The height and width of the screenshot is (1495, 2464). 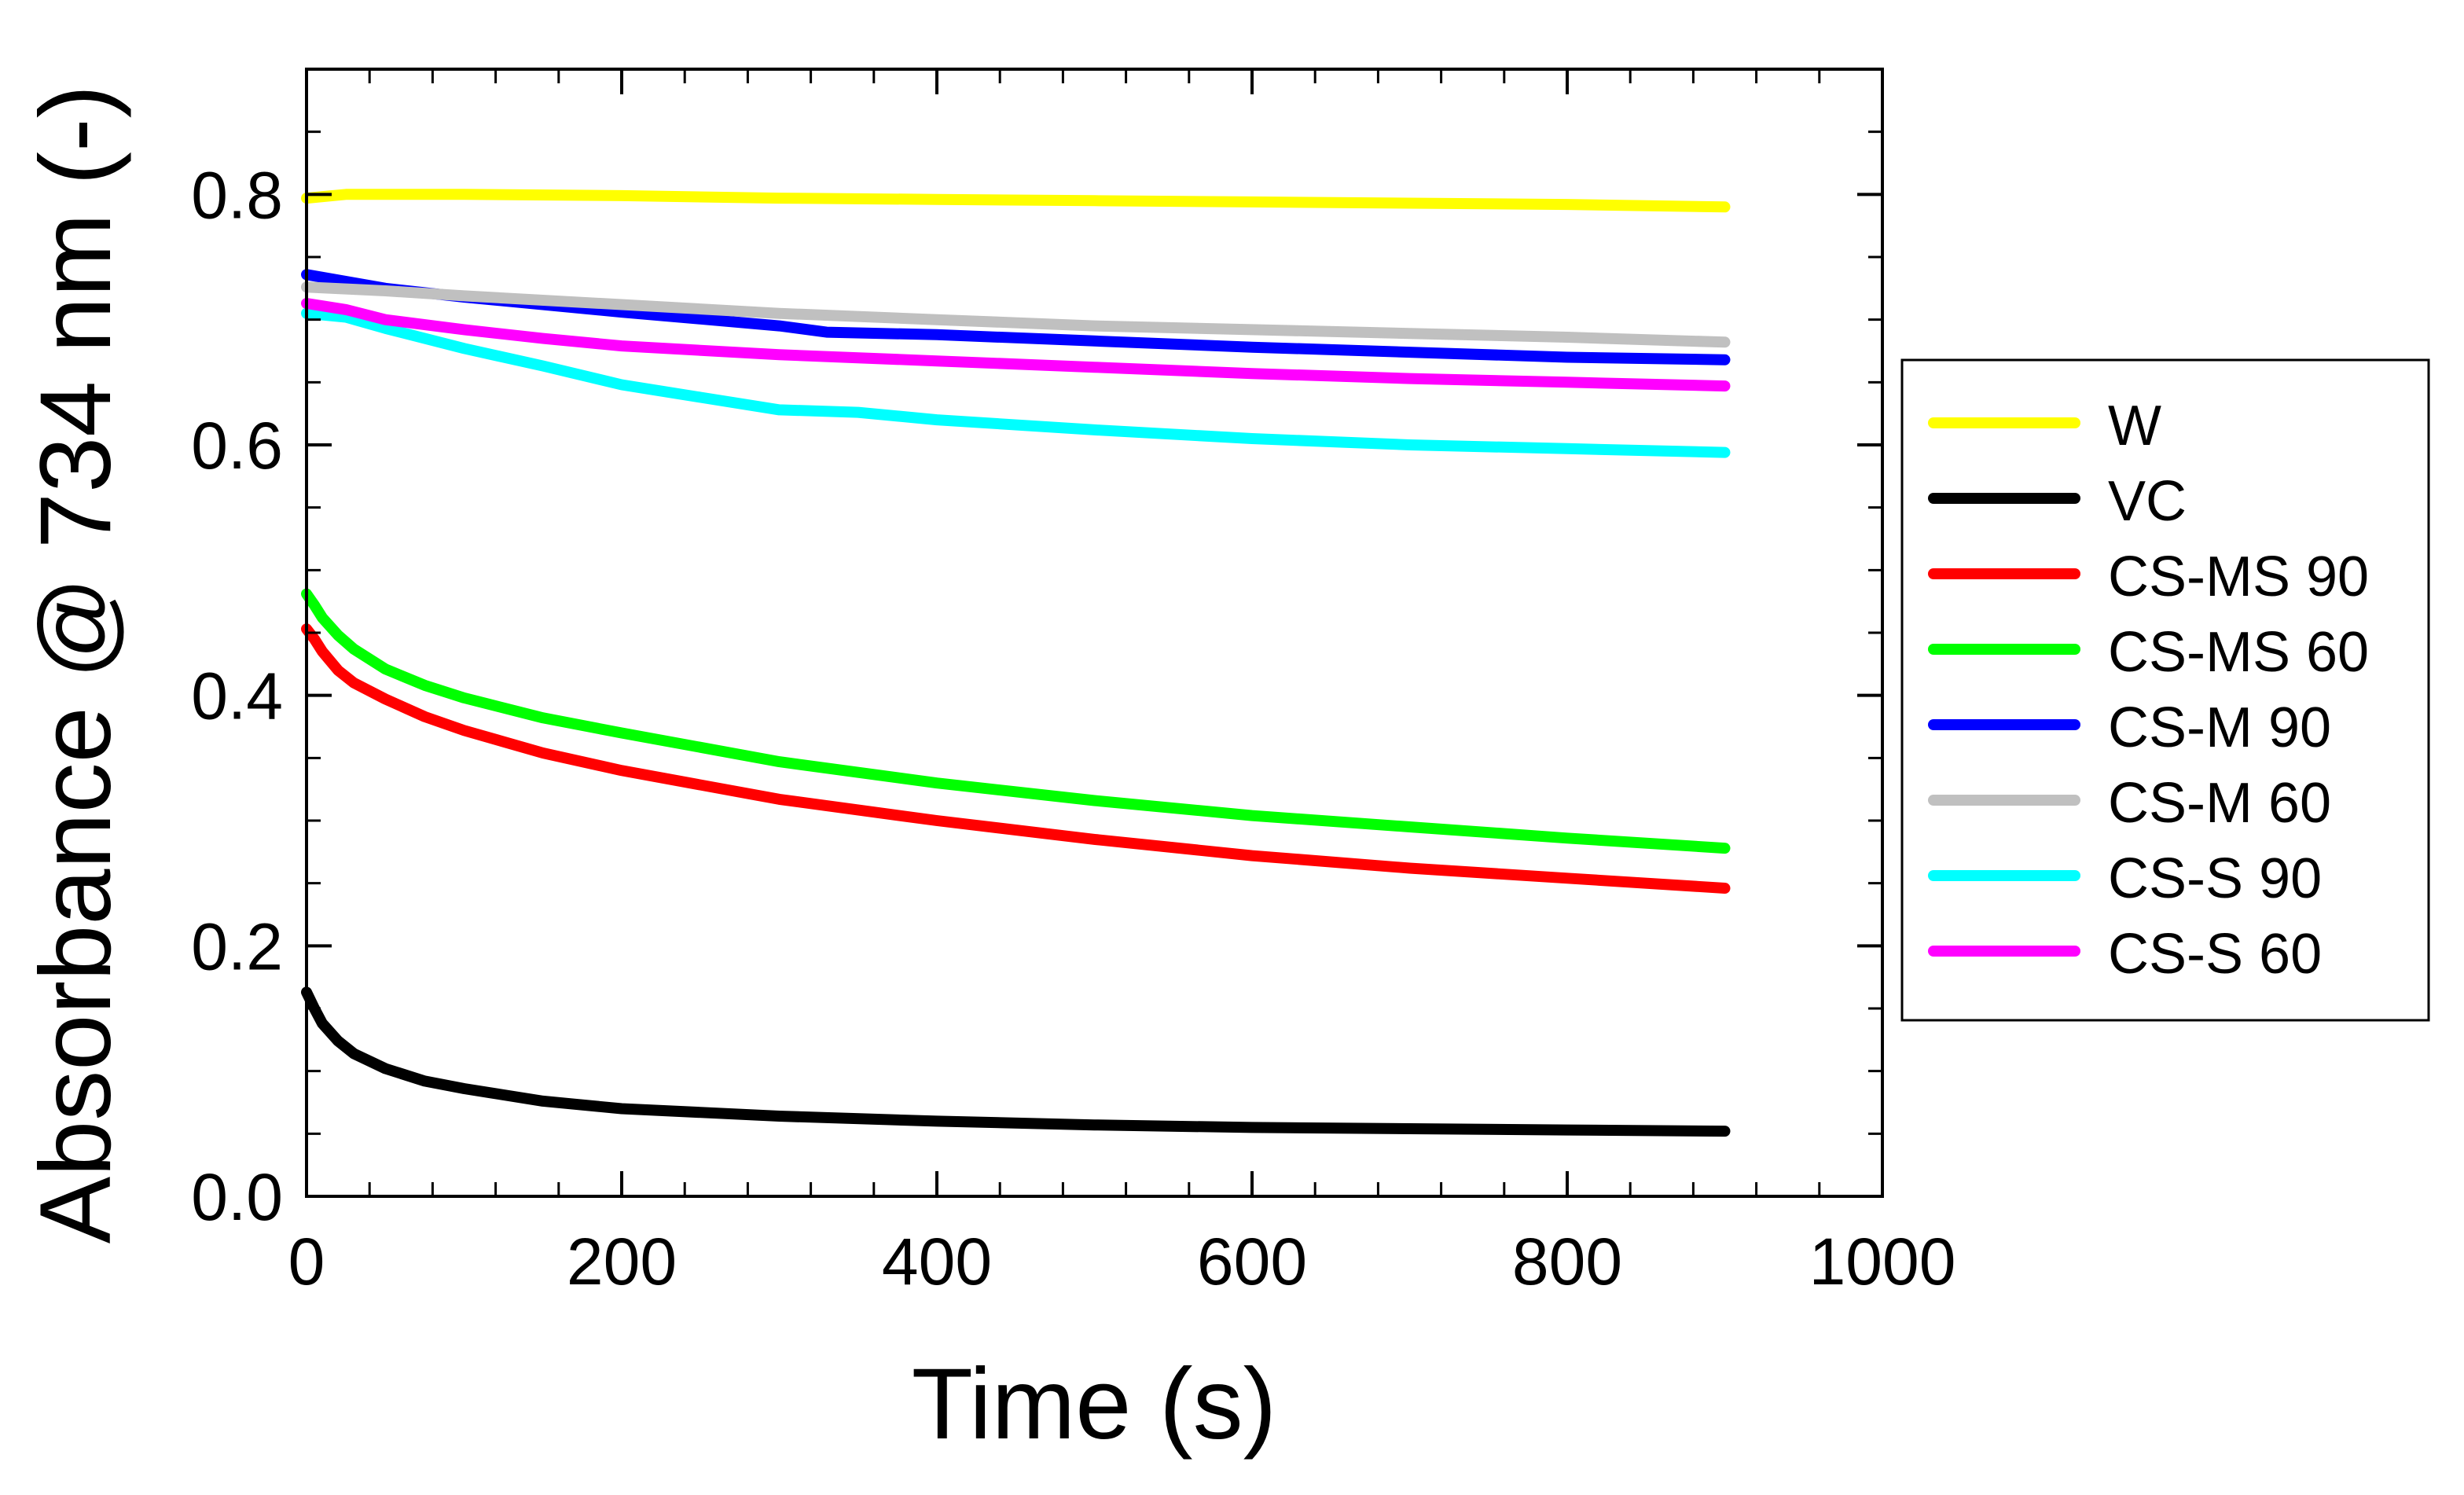 I want to click on legend-box, so click(x=2165, y=690).